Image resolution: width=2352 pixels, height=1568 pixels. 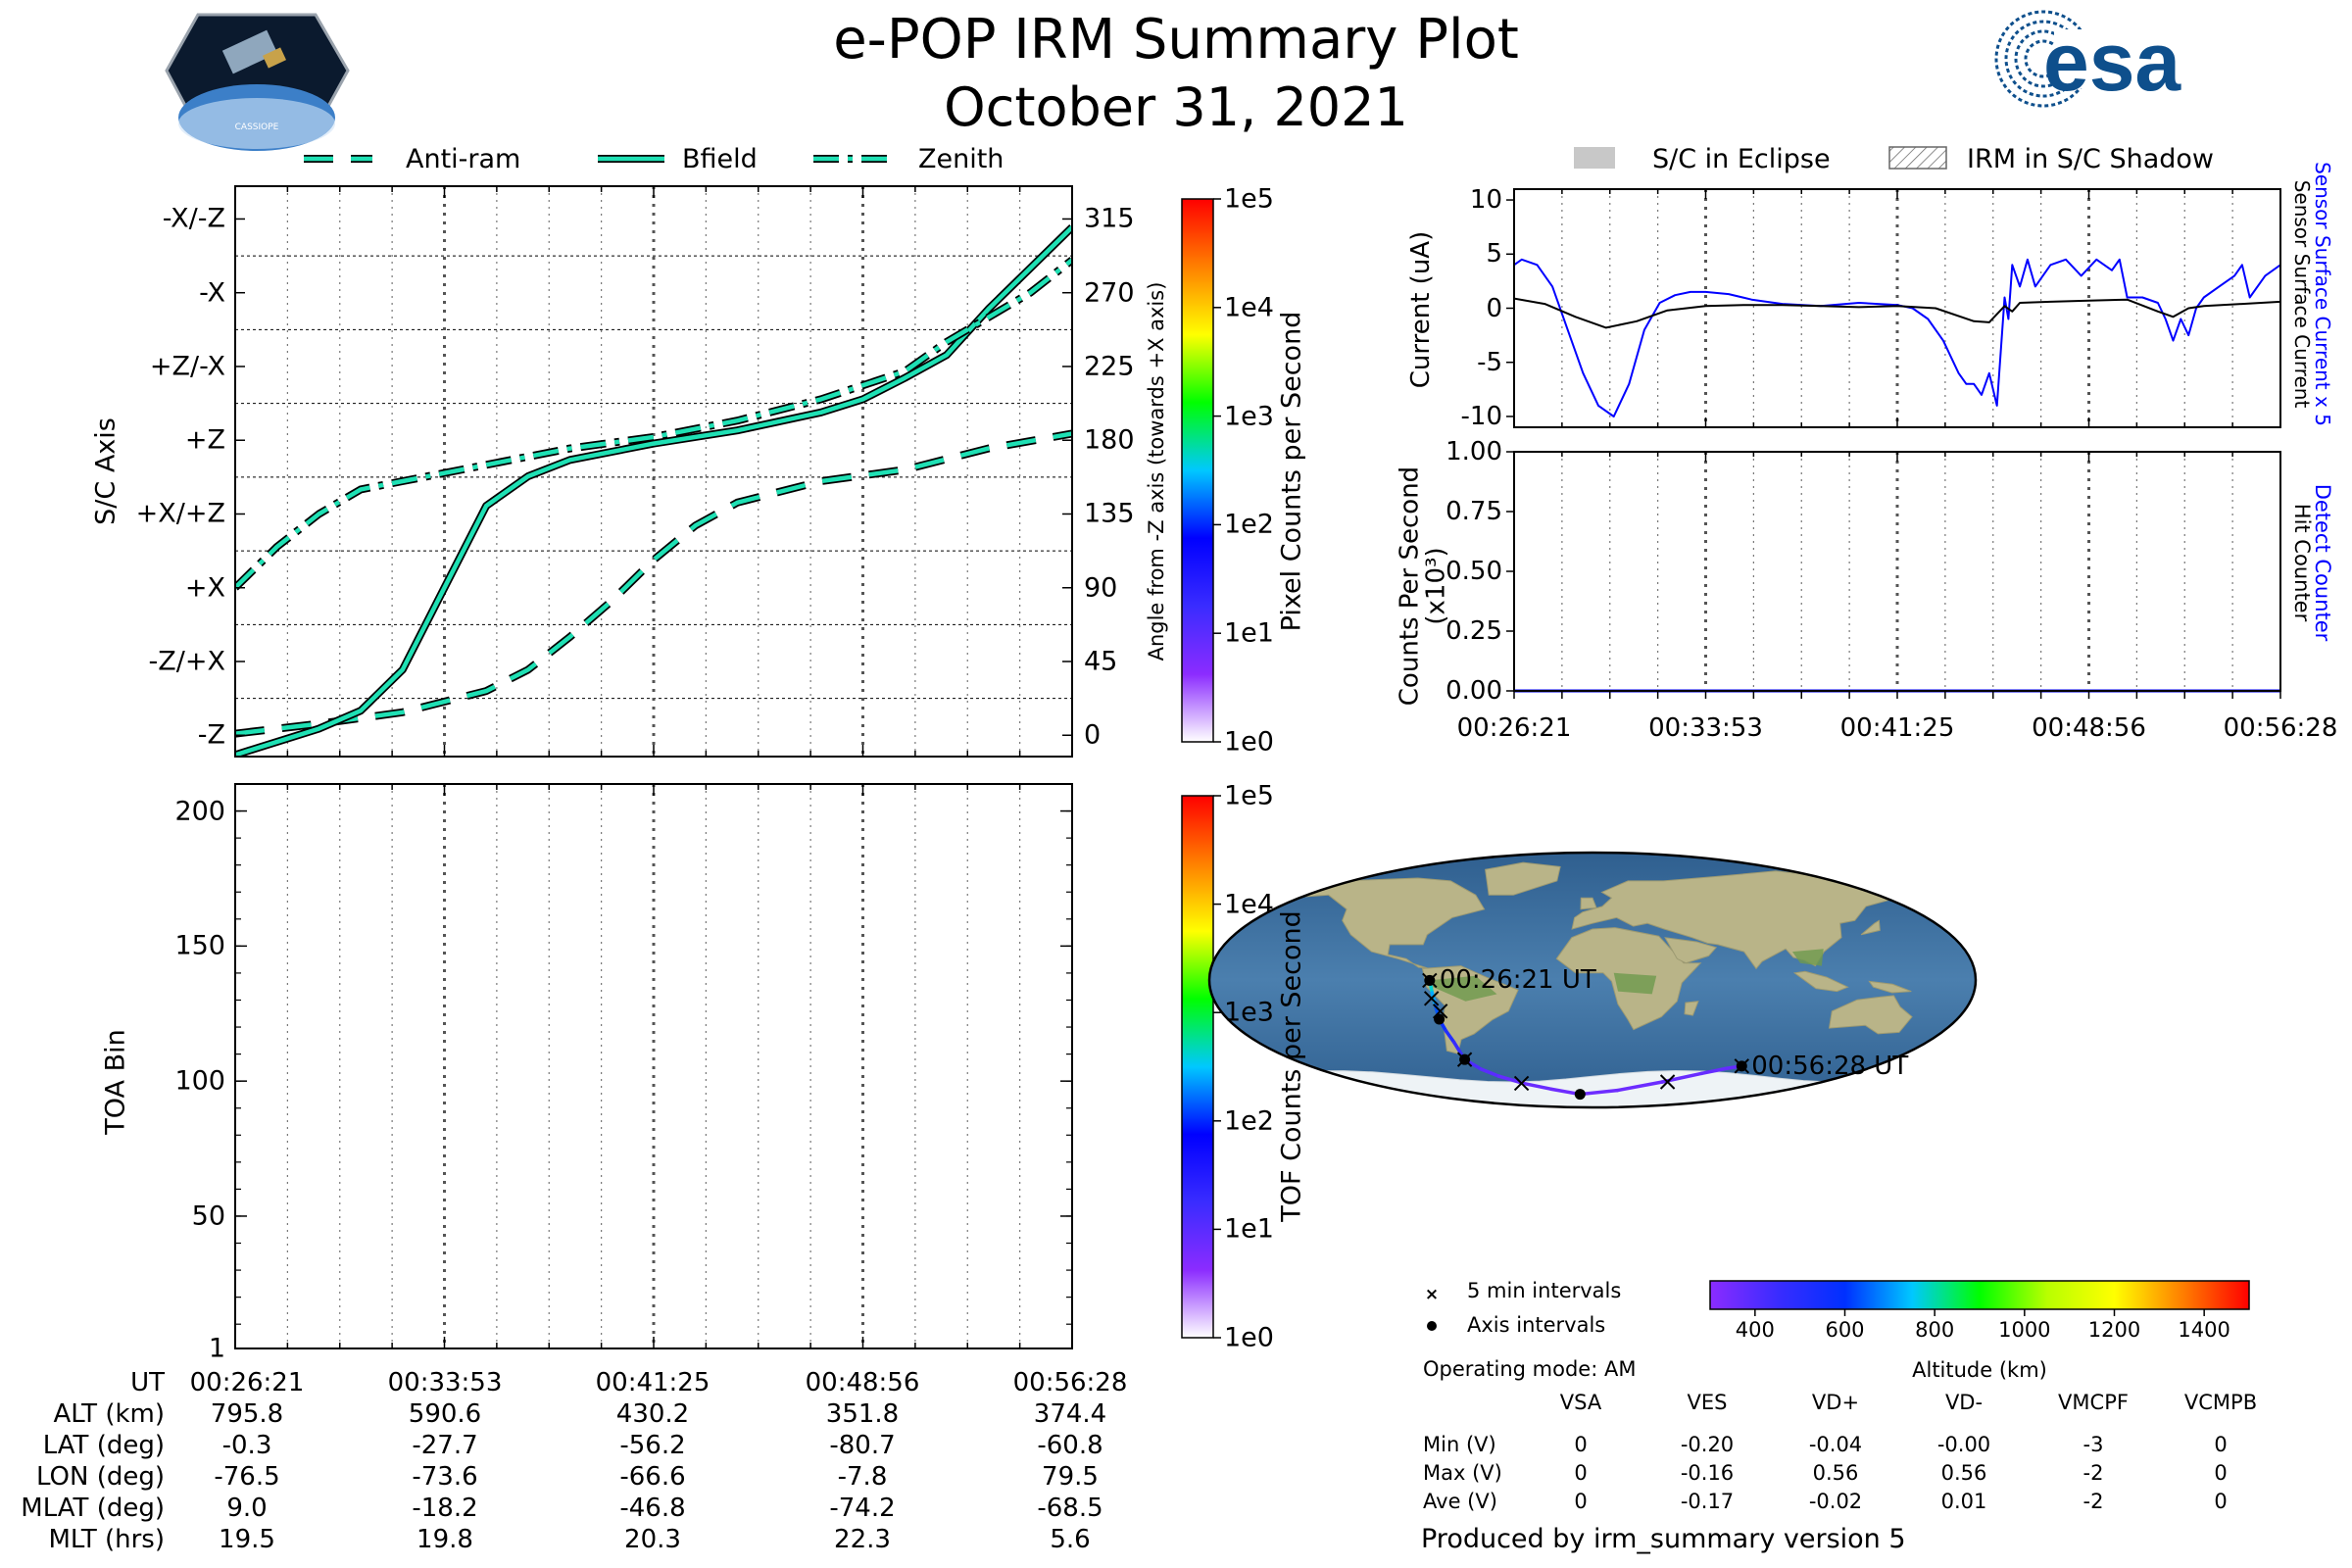 I want to click on ephemeris-cell: 374.4, so click(x=1070, y=1414).